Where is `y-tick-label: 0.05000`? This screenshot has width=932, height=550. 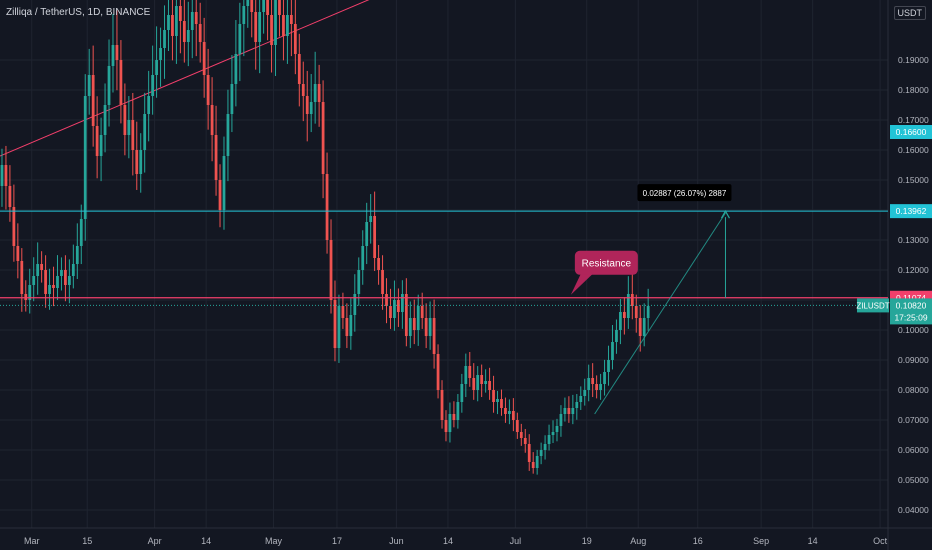
y-tick-label: 0.05000 is located at coordinates (913, 480).